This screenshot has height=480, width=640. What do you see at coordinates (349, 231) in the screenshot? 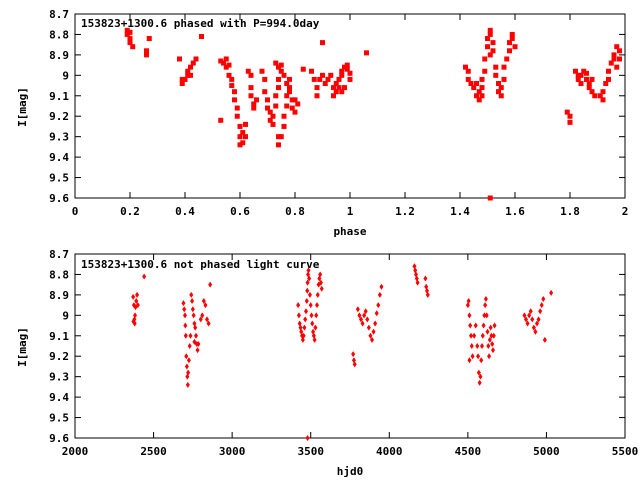
I see `x-axis-label: phase` at bounding box center [349, 231].